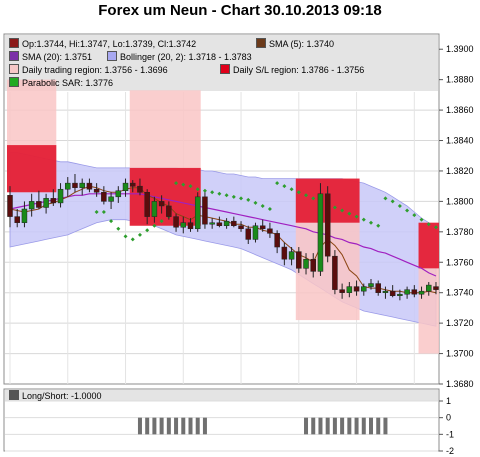  Describe the element at coordinates (460, 141) in the screenshot. I see `y-tick-label: 1.3840` at that location.